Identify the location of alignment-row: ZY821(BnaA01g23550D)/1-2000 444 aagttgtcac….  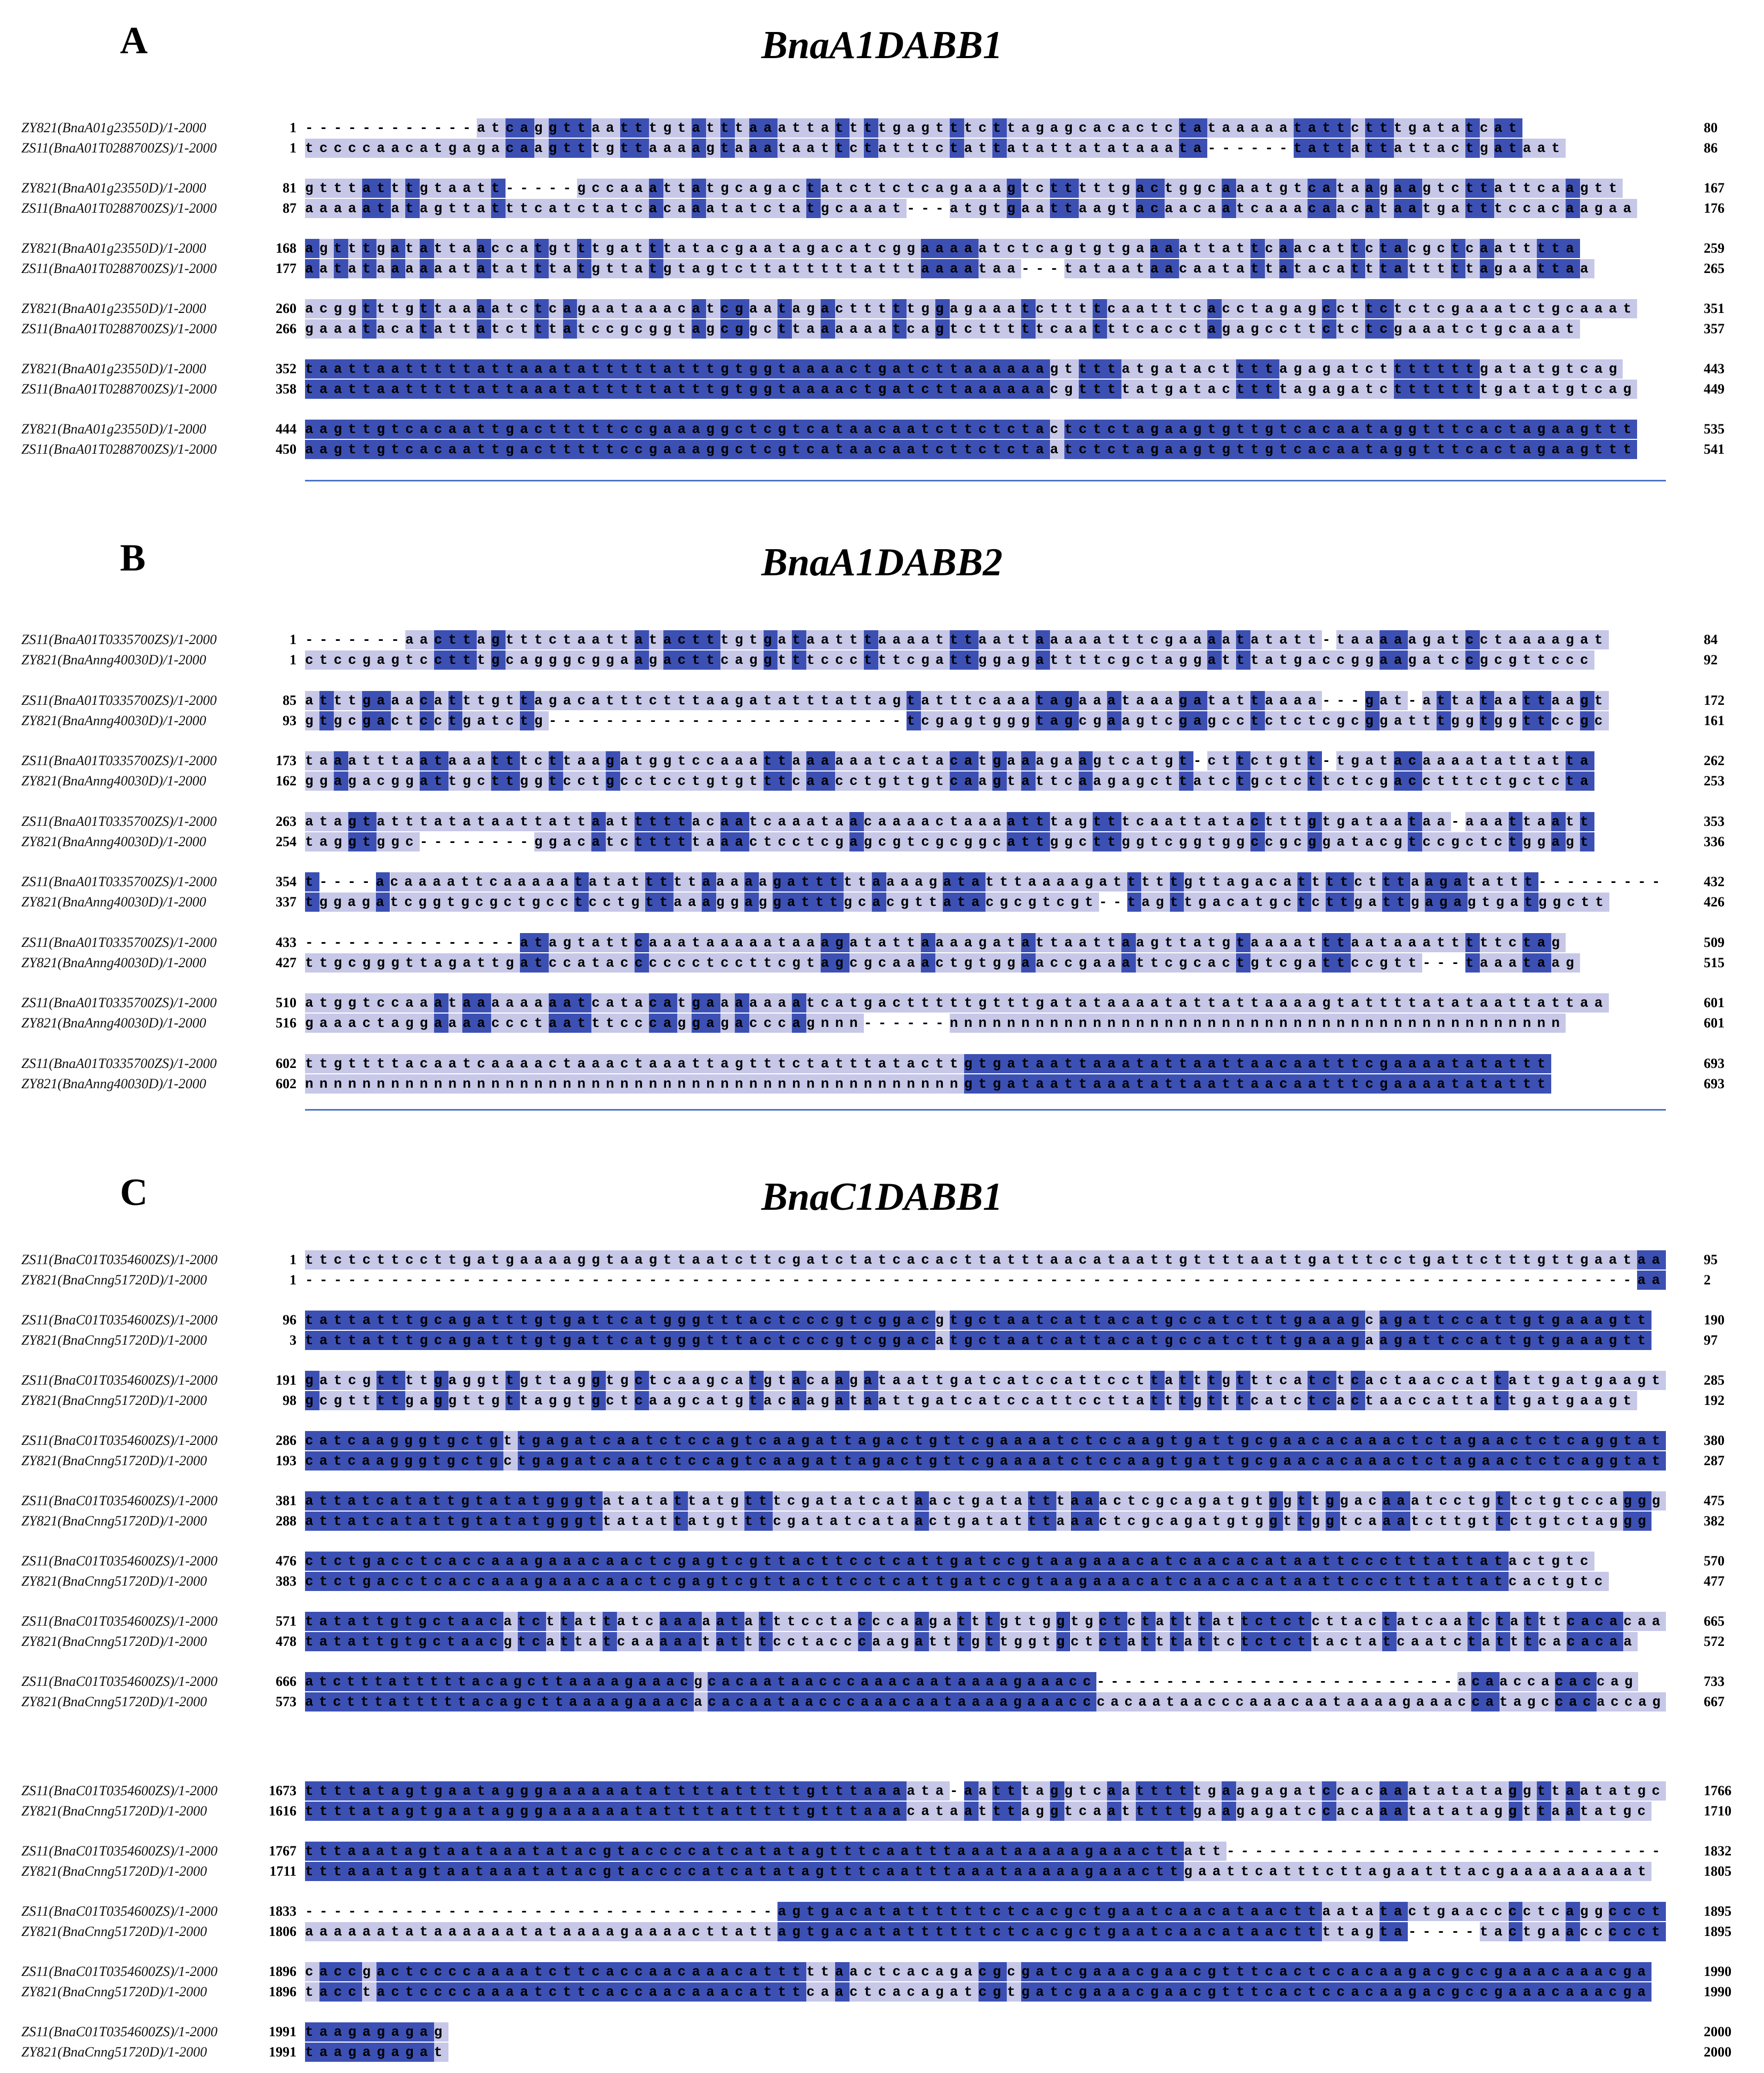
(882, 429).